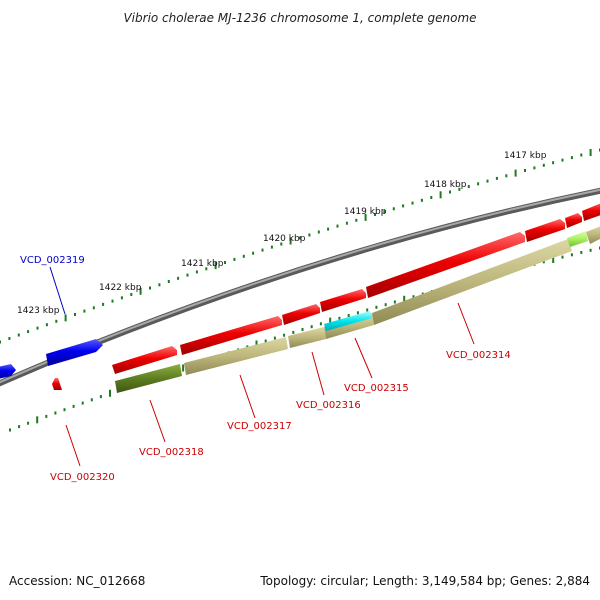 This screenshot has width=600, height=600. What do you see at coordinates (8, 371) in the screenshot?
I see `gene-arrow-prev` at bounding box center [8, 371].